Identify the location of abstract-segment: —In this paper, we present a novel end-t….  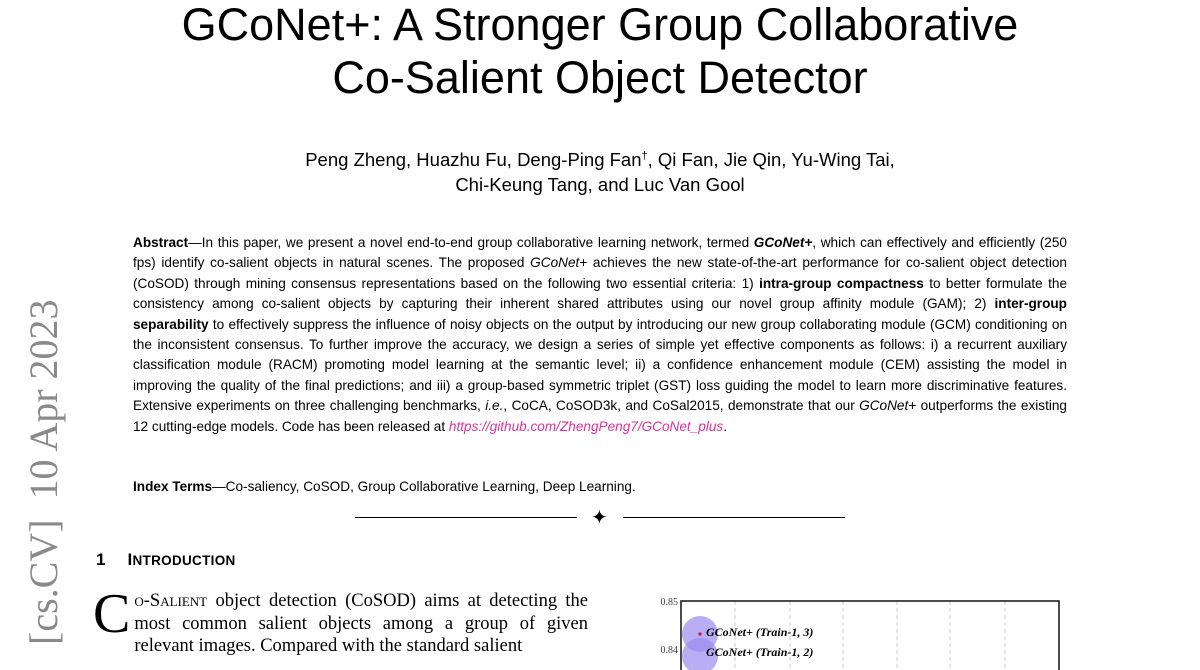
(471, 242).